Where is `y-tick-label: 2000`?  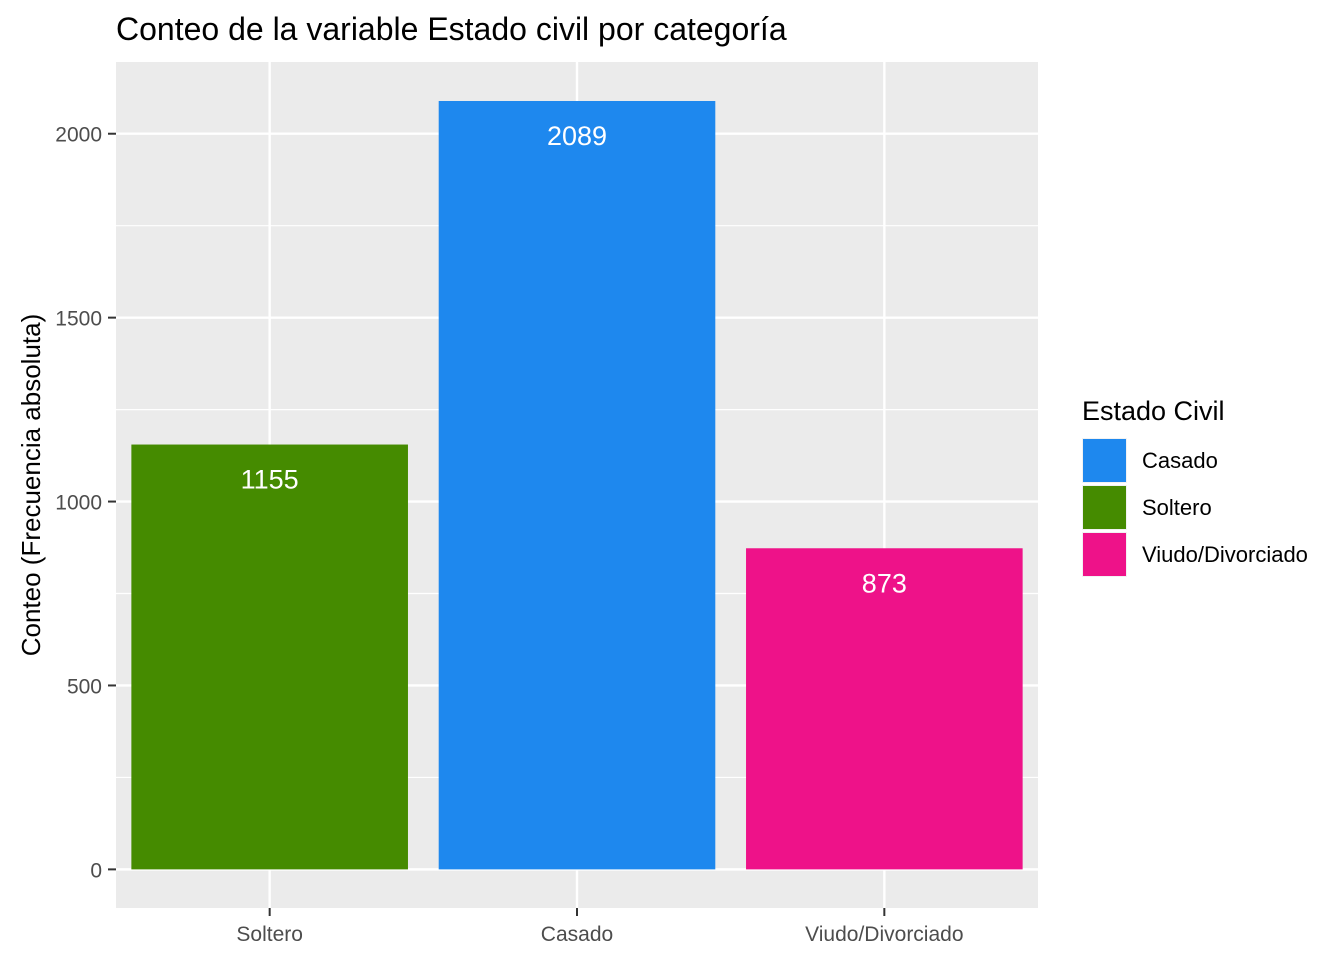
y-tick-label: 2000 is located at coordinates (78, 135).